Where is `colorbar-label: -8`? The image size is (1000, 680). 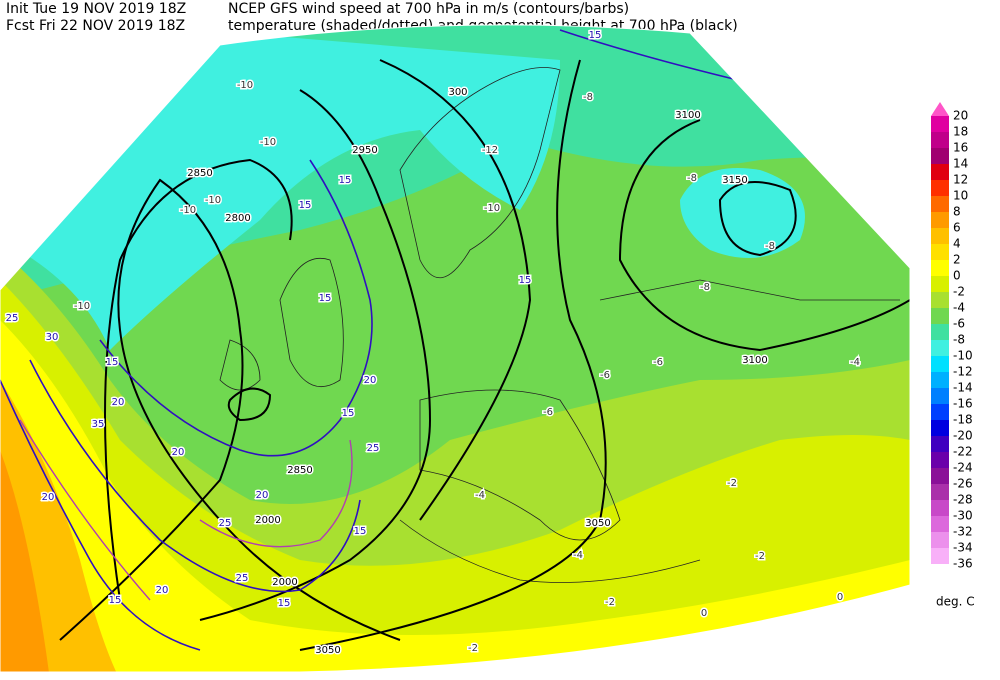 colorbar-label: -8 is located at coordinates (959, 340).